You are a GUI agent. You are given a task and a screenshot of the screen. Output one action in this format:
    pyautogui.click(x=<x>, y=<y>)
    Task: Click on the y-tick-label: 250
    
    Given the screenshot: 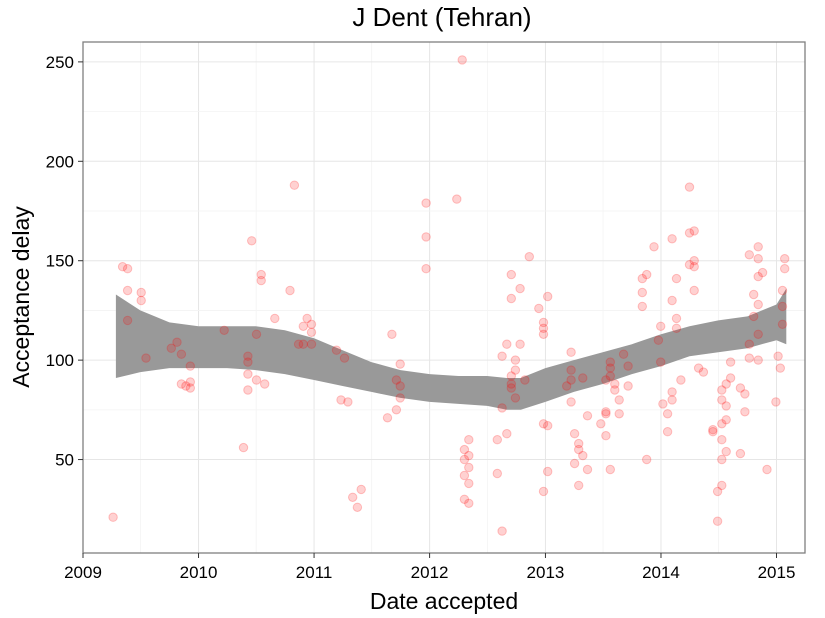 What is the action you would take?
    pyautogui.click(x=60, y=62)
    